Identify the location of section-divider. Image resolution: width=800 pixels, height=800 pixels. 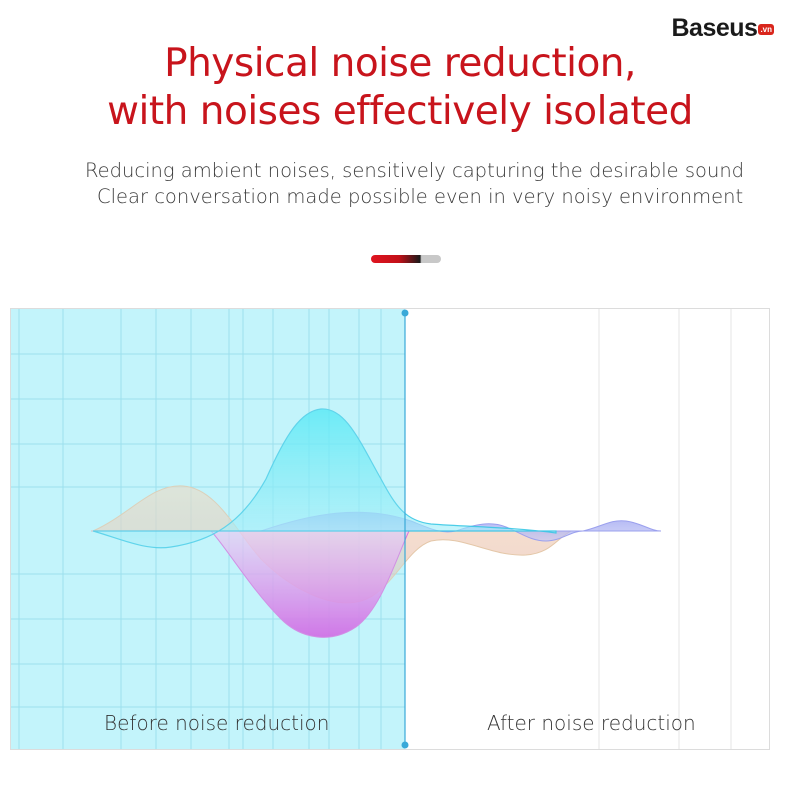
(406, 259).